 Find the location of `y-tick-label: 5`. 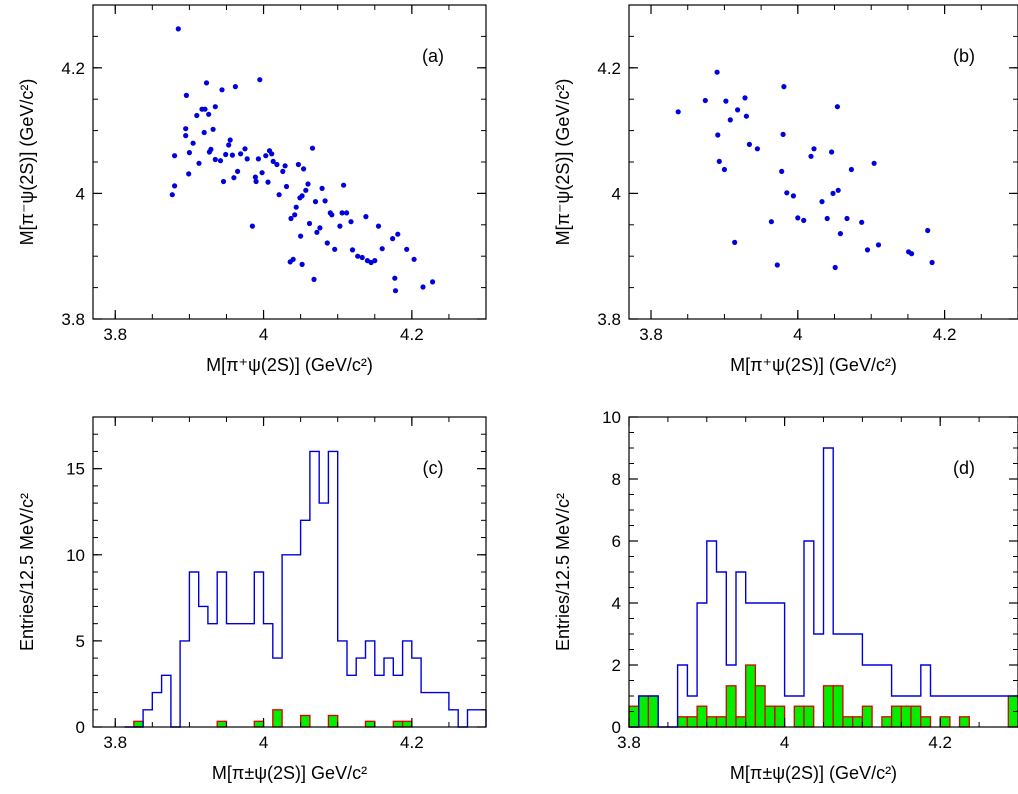

y-tick-label: 5 is located at coordinates (80, 641).